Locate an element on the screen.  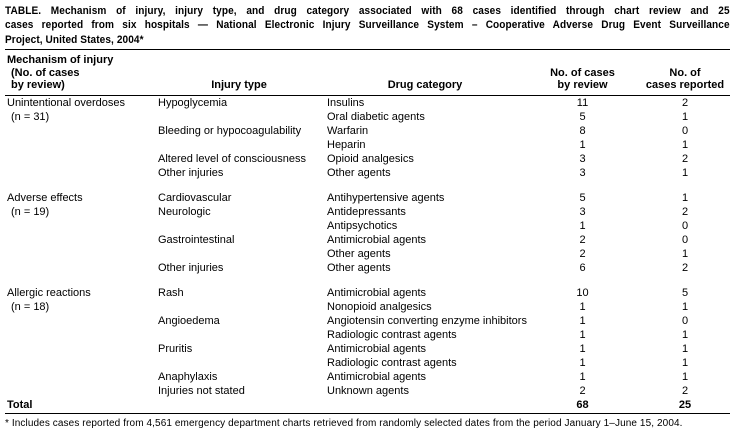
title-line-3: Project, United States, 2004* is located at coordinates (74, 39).